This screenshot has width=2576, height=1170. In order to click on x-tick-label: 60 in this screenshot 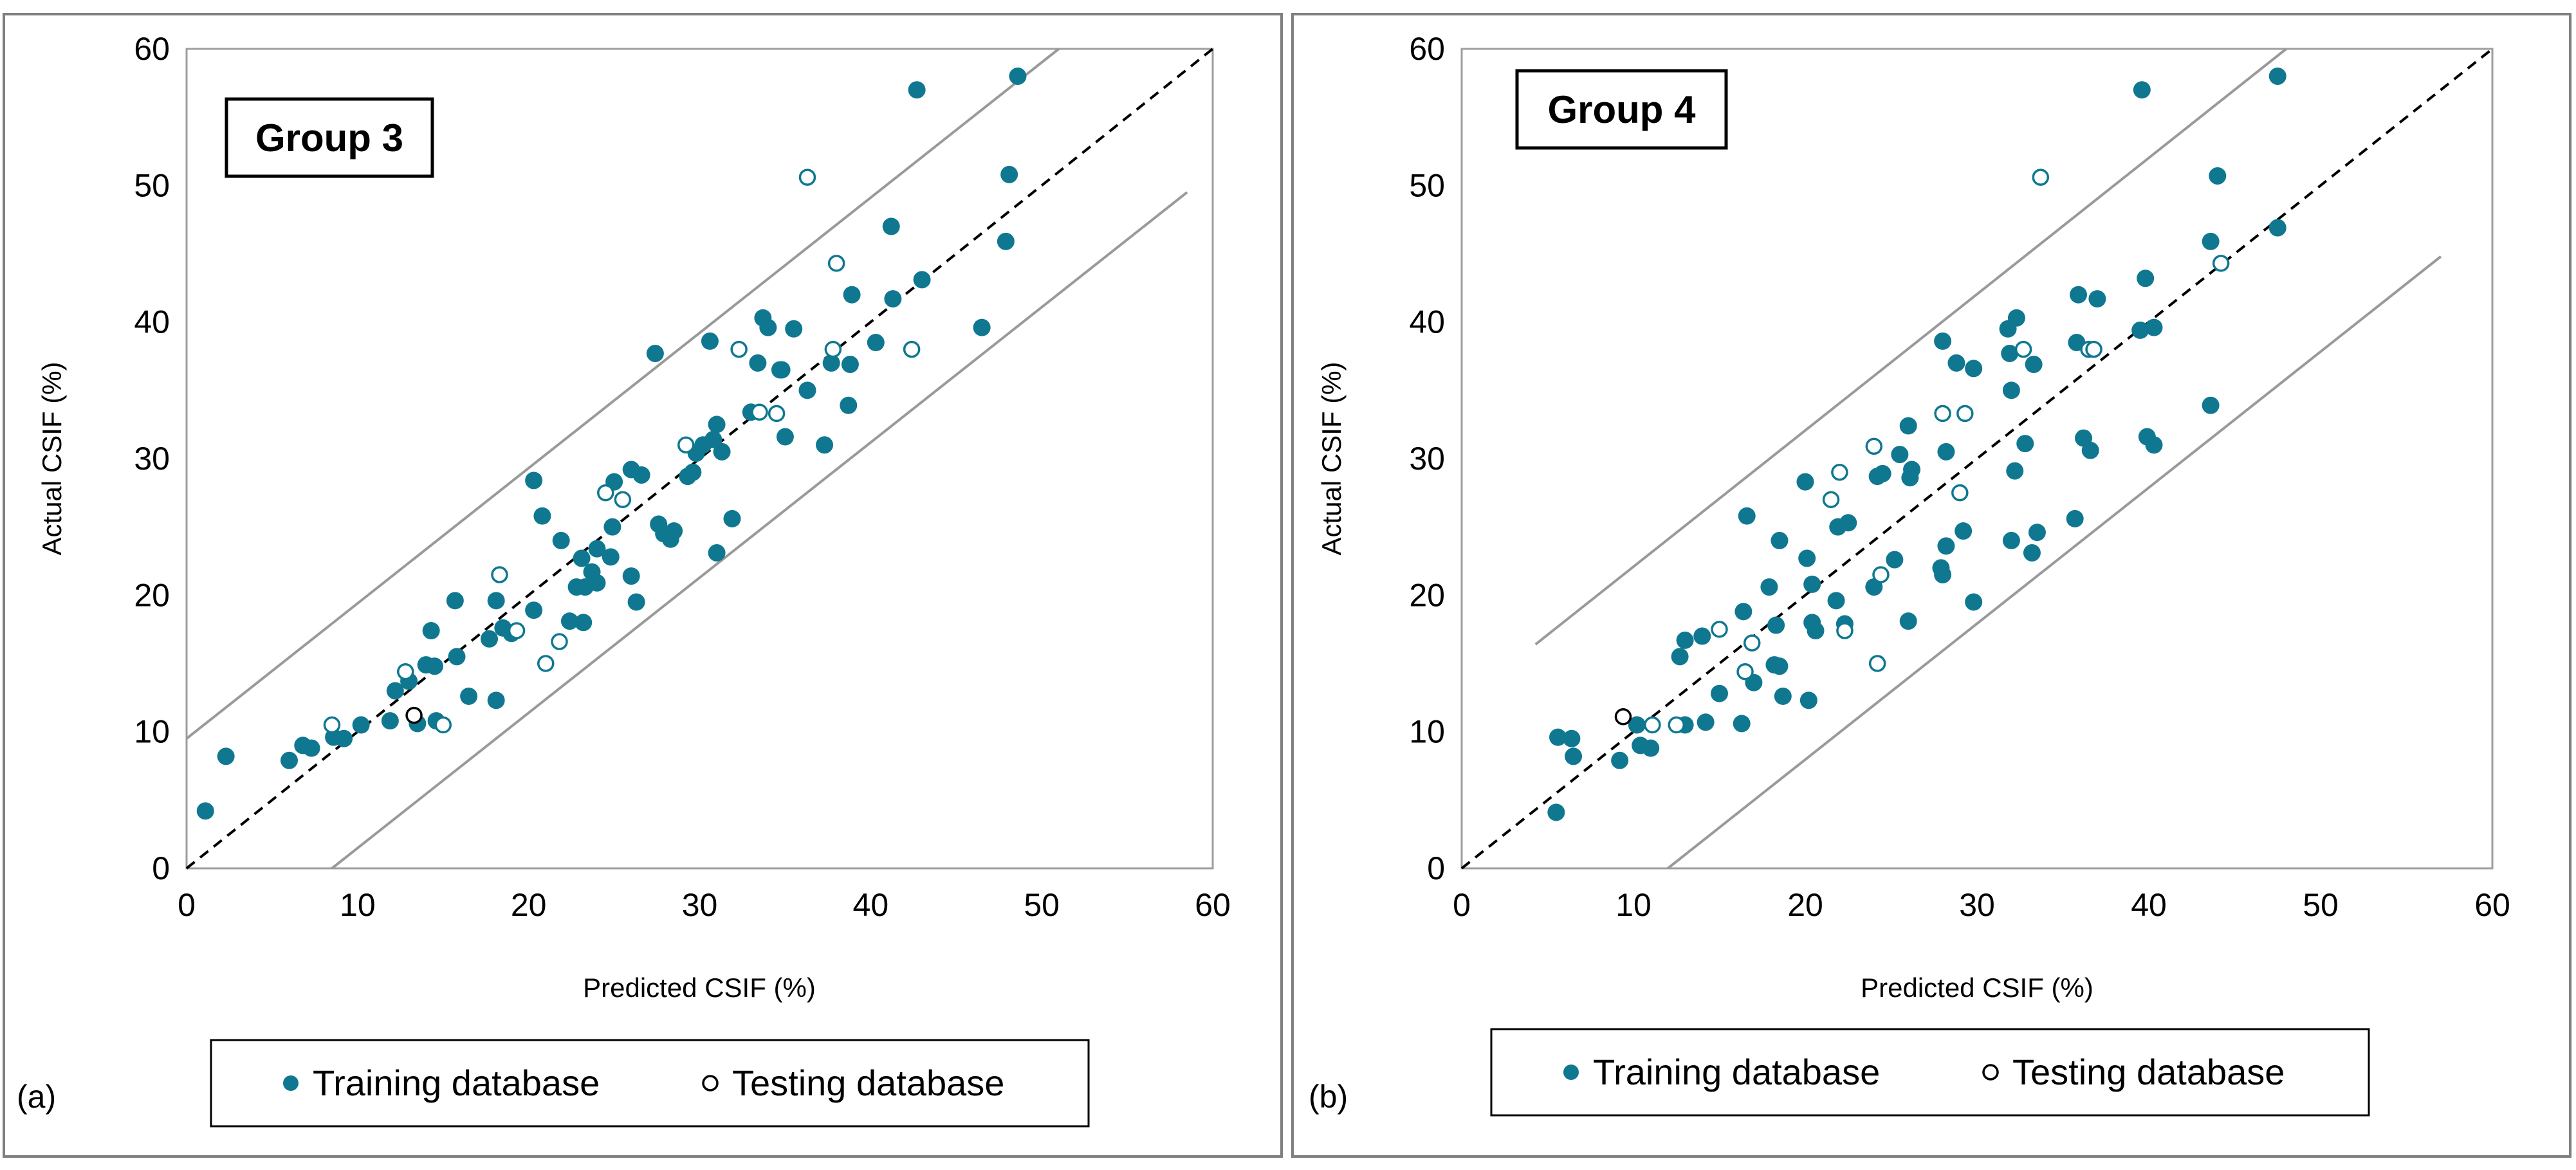, I will do `click(1213, 905)`.